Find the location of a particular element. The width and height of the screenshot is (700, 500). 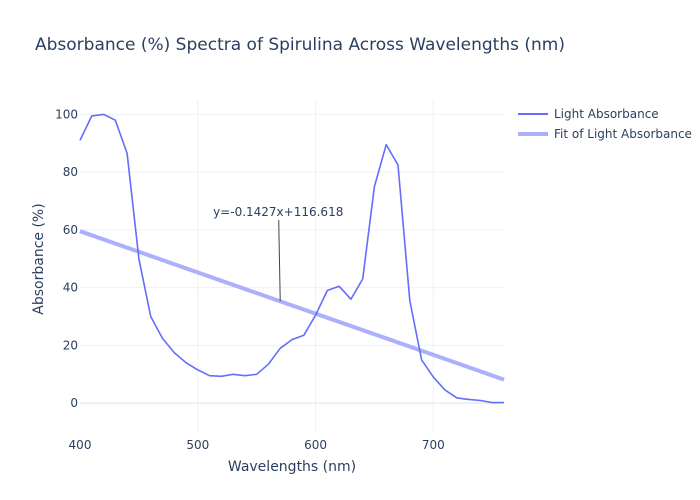

legend: Light Absorbance Fit of Light Absorbance is located at coordinates (605, 124).